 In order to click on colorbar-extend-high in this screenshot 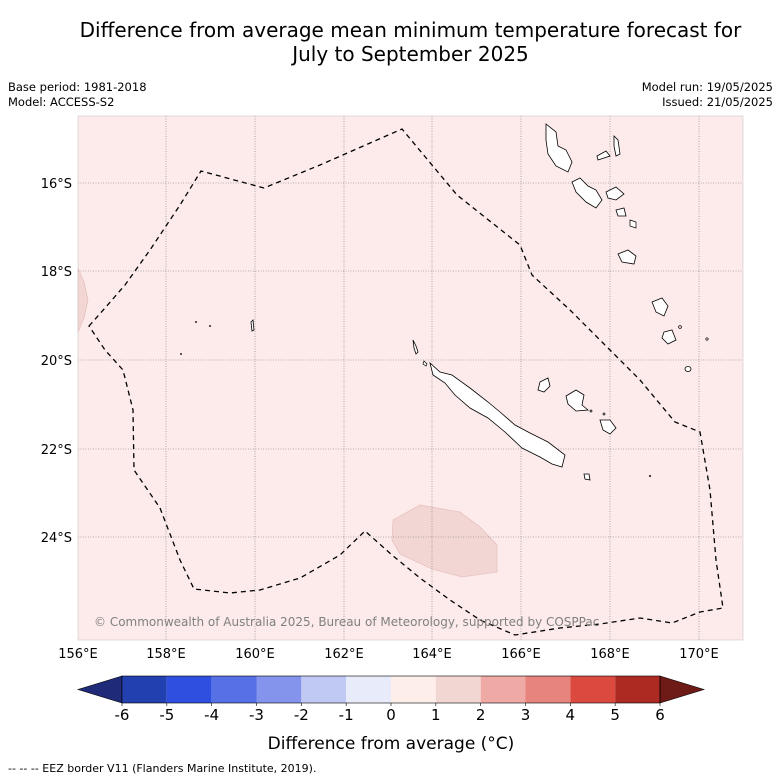, I will do `click(682, 689)`.